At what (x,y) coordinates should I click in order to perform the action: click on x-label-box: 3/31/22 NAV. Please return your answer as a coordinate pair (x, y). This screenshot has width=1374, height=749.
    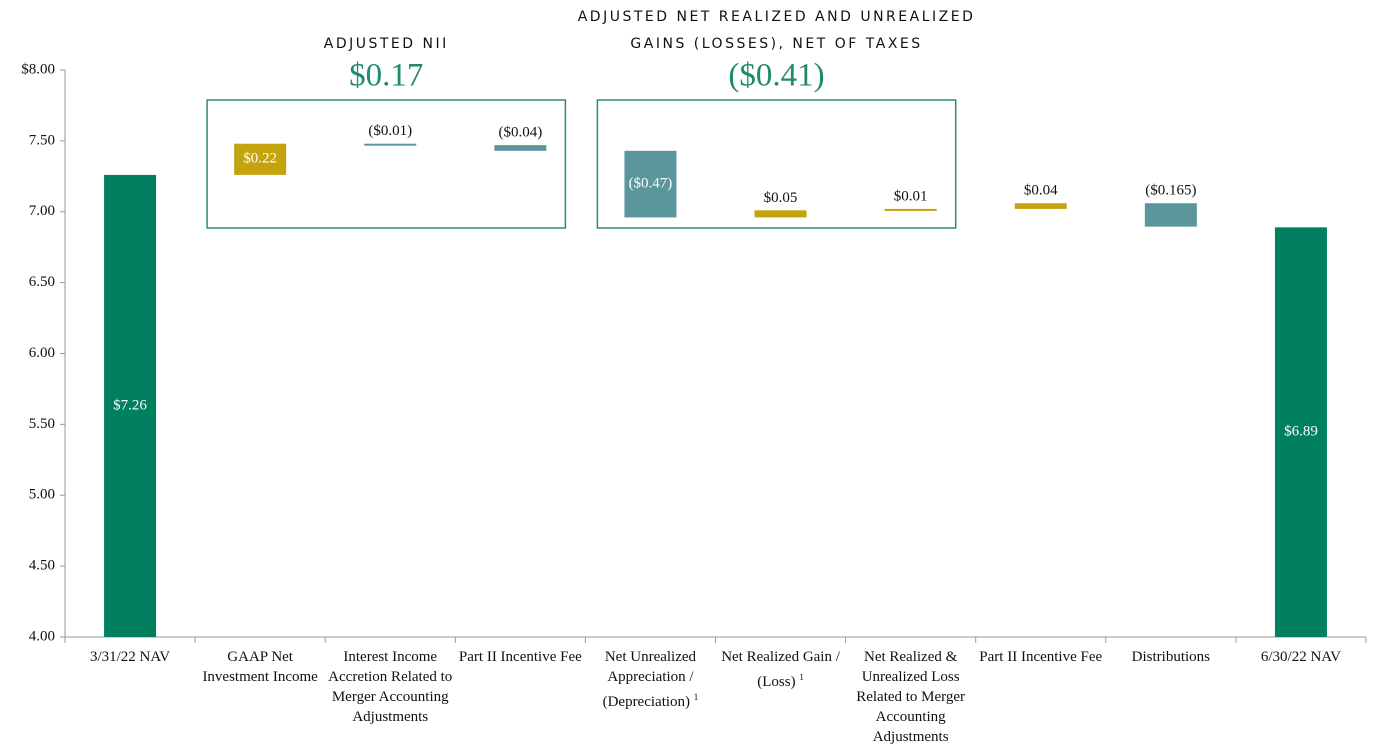
    Looking at the image, I should click on (130, 657).